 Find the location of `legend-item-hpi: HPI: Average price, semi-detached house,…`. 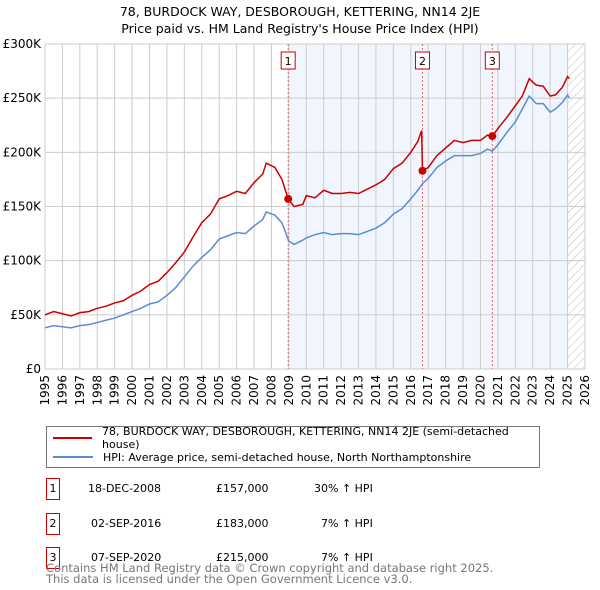

legend-item-hpi: HPI: Average price, semi-detached house,… is located at coordinates (262, 457).